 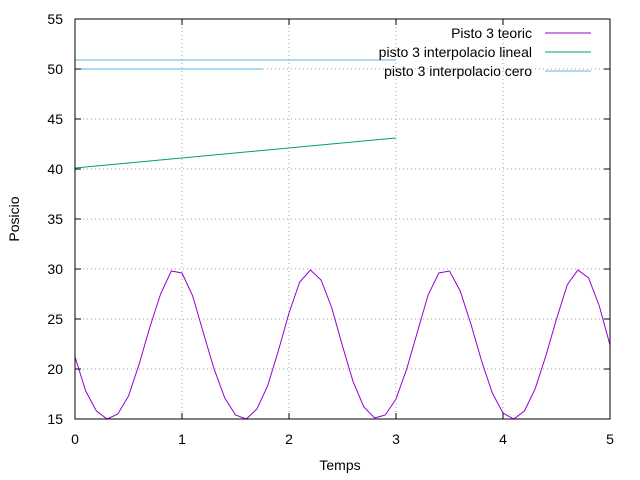 I want to click on x-axis-label: Temps, so click(x=339, y=465).